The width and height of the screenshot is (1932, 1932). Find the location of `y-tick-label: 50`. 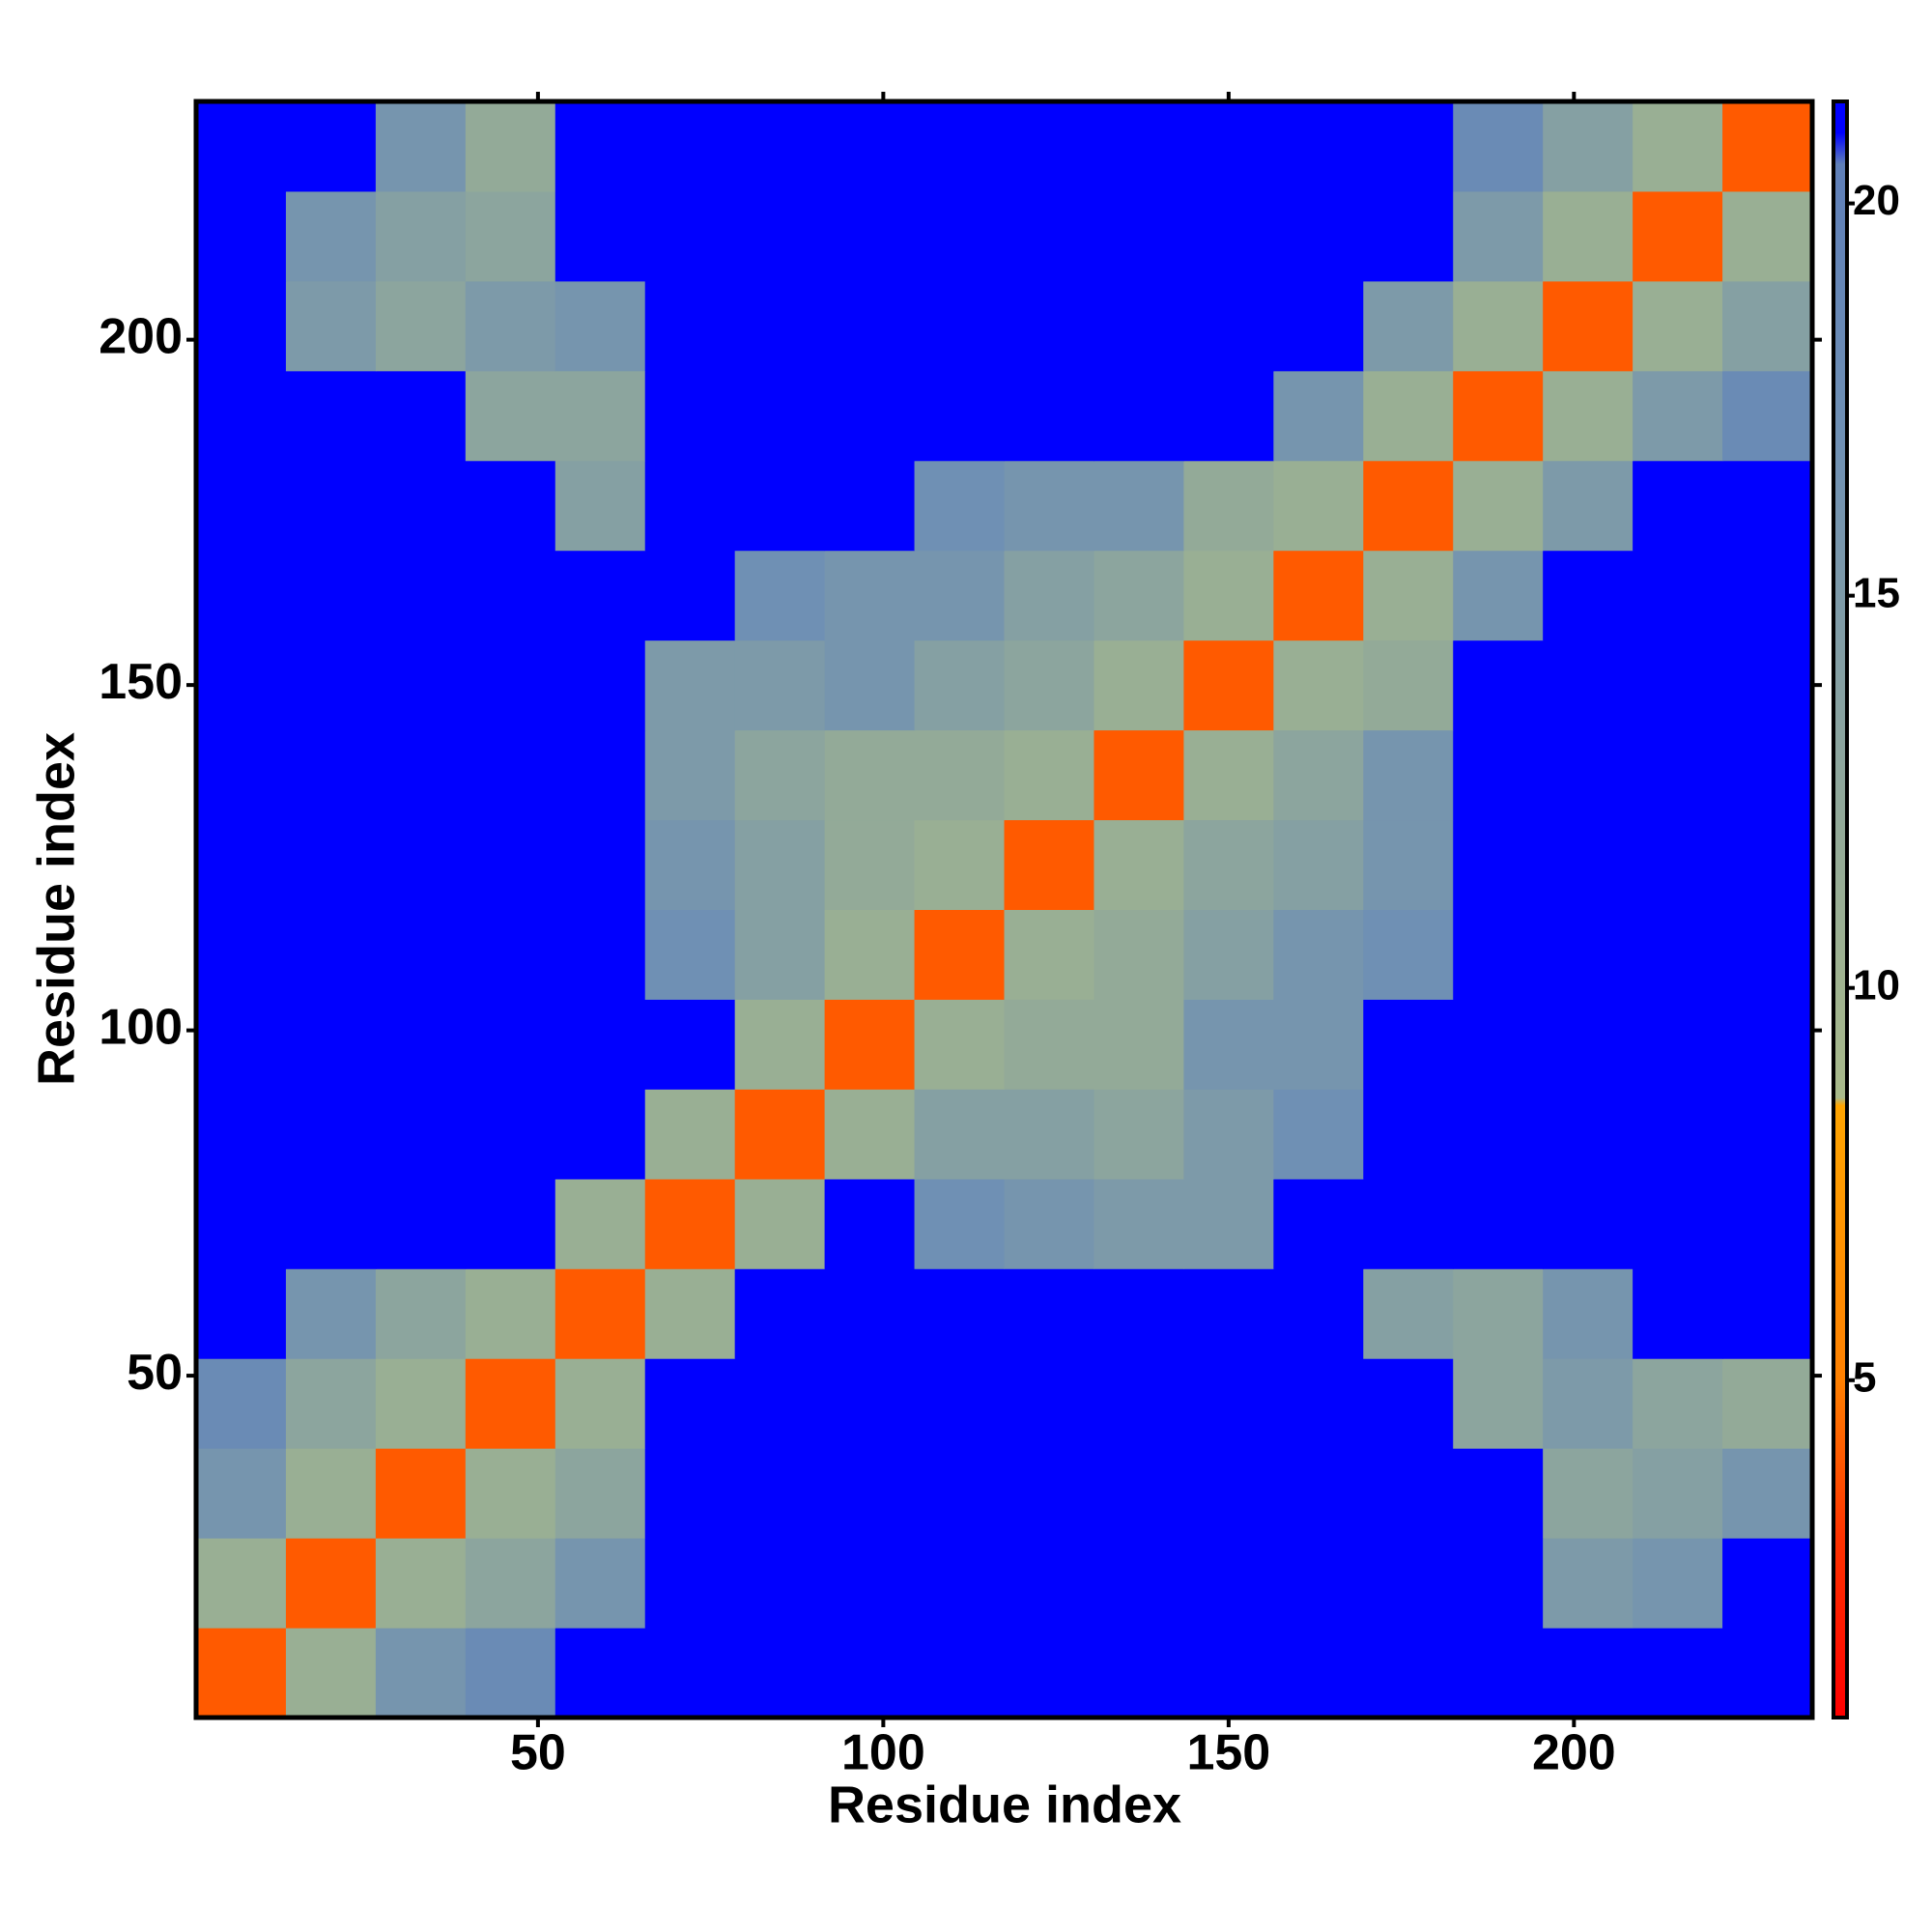

y-tick-label: 50 is located at coordinates (155, 1373).